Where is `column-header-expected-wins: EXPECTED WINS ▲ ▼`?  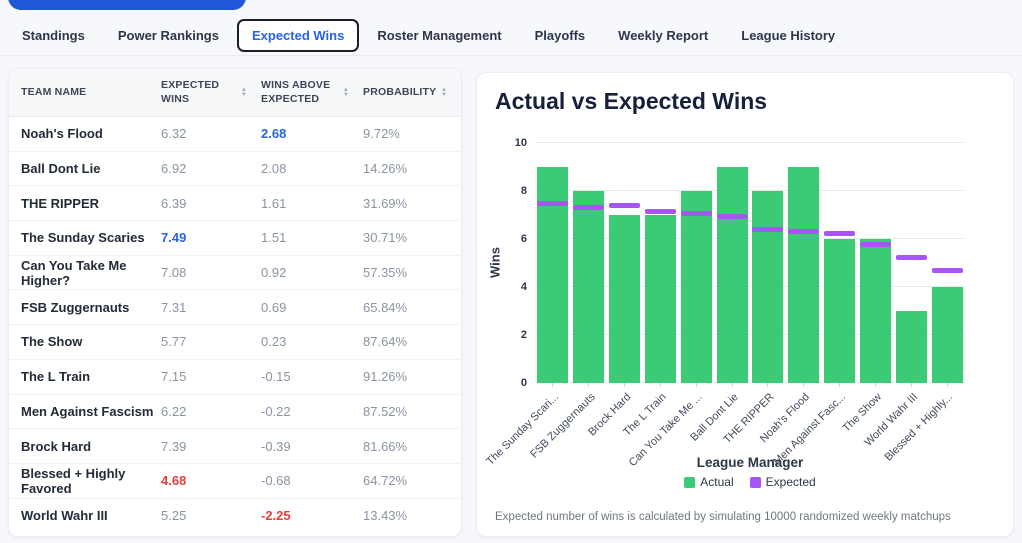 column-header-expected-wins: EXPECTED WINS ▲ ▼ is located at coordinates (211, 92).